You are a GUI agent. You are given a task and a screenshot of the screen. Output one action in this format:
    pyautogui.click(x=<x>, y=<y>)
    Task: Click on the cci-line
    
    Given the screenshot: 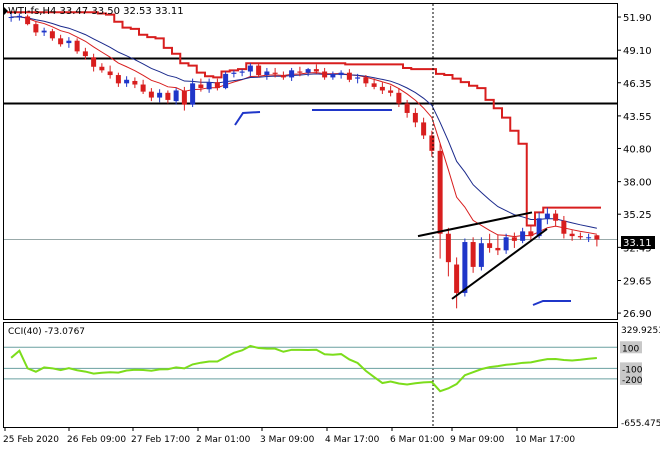 What is the action you would take?
    pyautogui.click(x=303, y=368)
    